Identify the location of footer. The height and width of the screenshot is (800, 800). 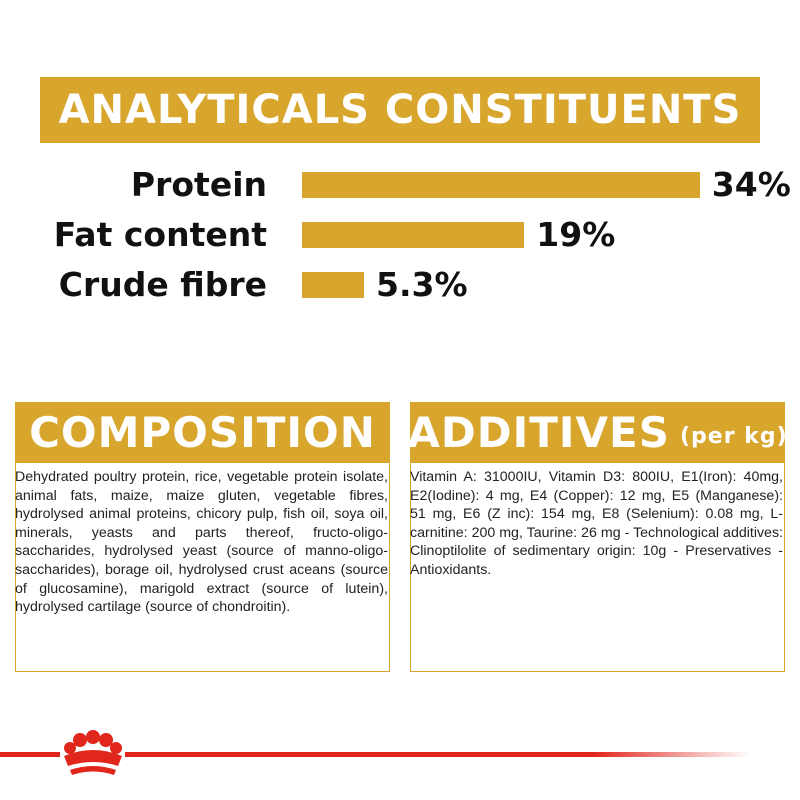
(375, 752).